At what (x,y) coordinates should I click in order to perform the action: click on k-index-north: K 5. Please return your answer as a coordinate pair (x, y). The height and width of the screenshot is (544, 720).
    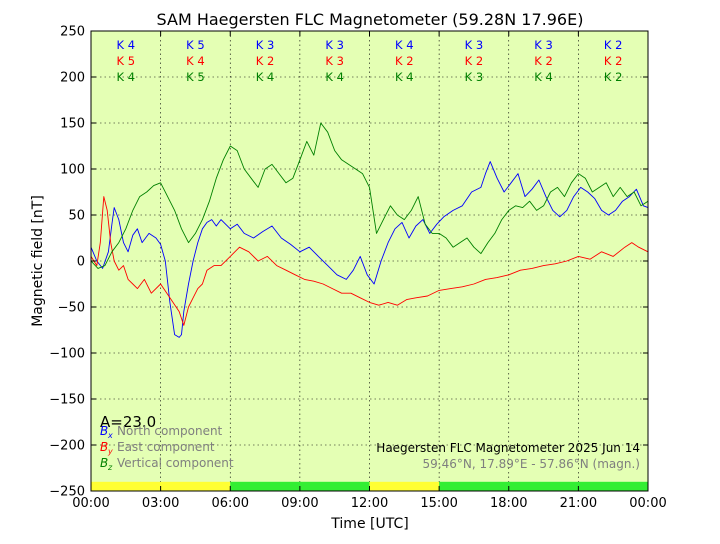
    Looking at the image, I should click on (195, 45).